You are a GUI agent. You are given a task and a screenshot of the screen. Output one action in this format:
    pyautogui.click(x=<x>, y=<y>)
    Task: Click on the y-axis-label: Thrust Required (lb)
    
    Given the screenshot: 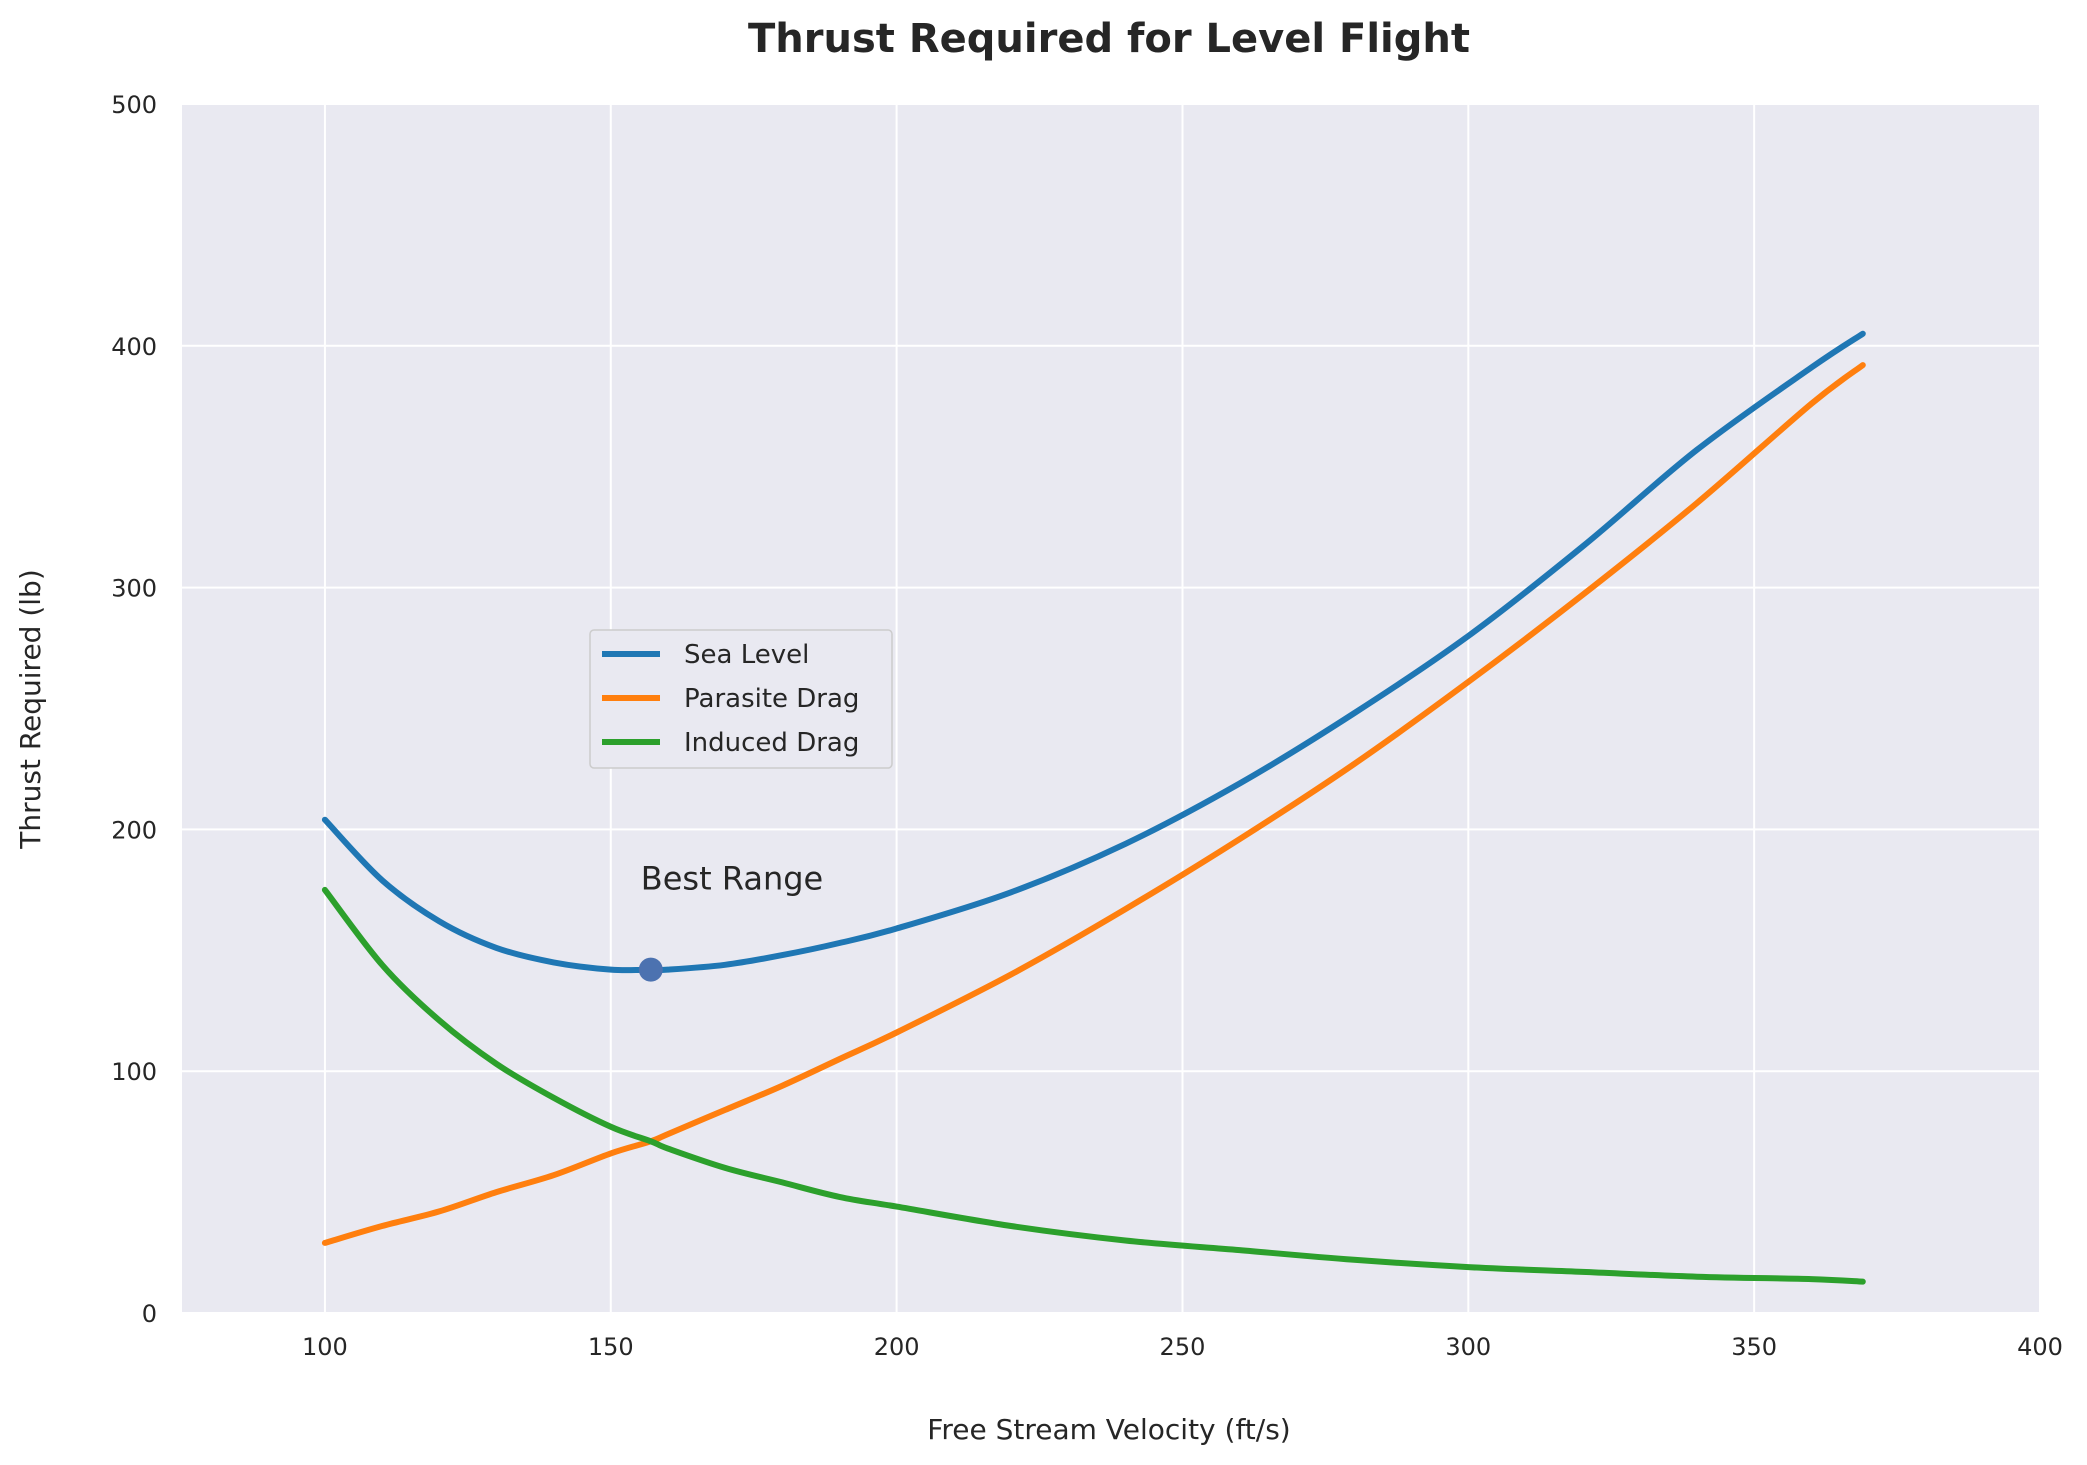 What is the action you would take?
    pyautogui.click(x=30, y=709)
    